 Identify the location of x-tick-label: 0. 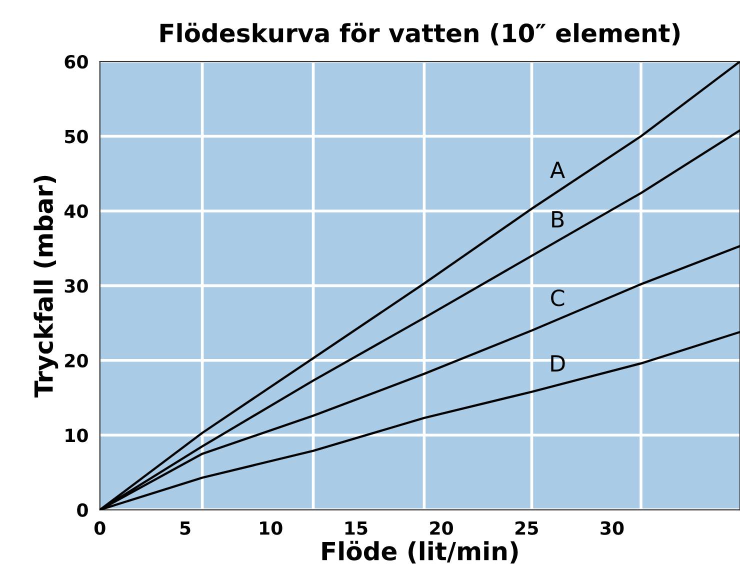
(100, 528).